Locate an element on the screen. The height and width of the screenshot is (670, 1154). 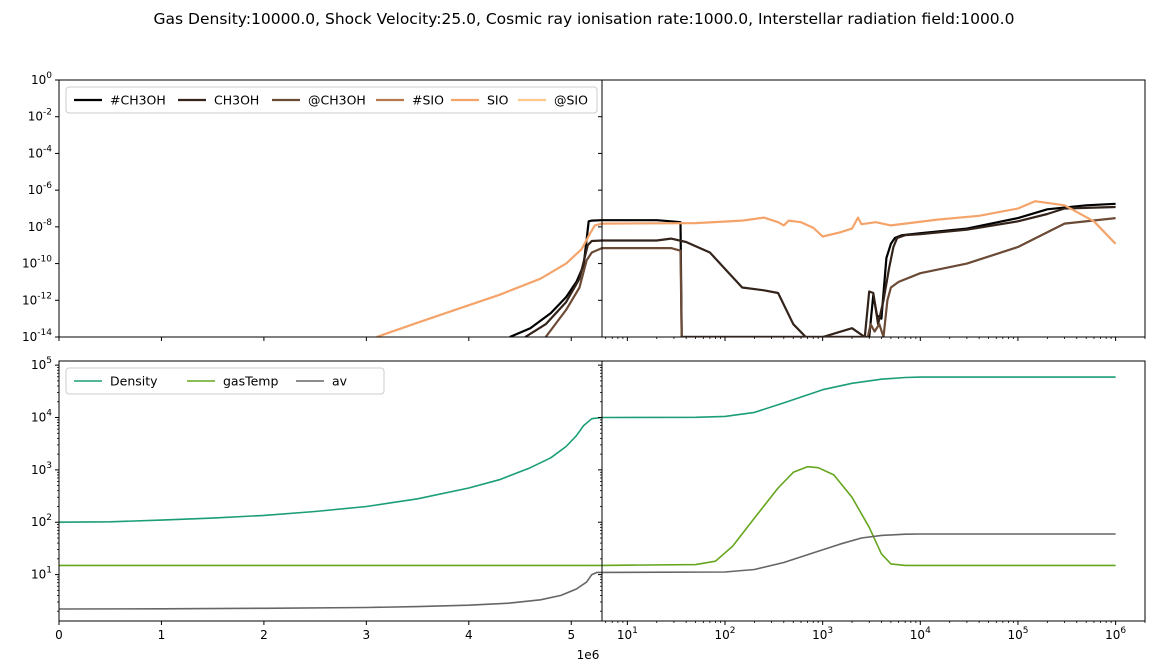
legend-label: CH3OH is located at coordinates (236, 100).